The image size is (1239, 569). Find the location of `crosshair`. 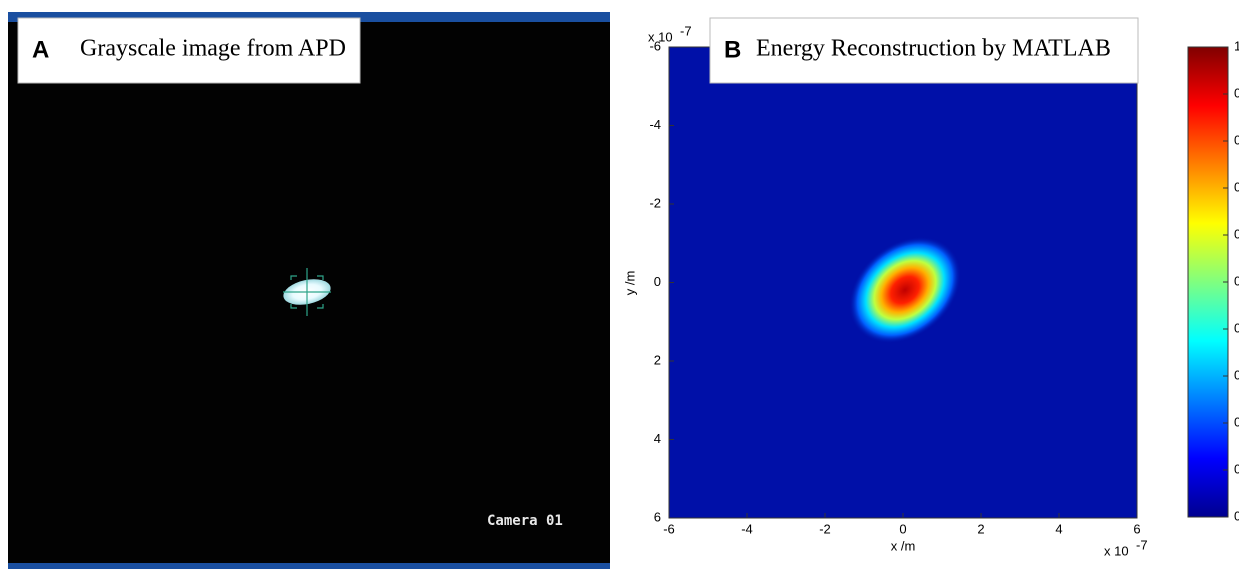

crosshair is located at coordinates (307, 292).